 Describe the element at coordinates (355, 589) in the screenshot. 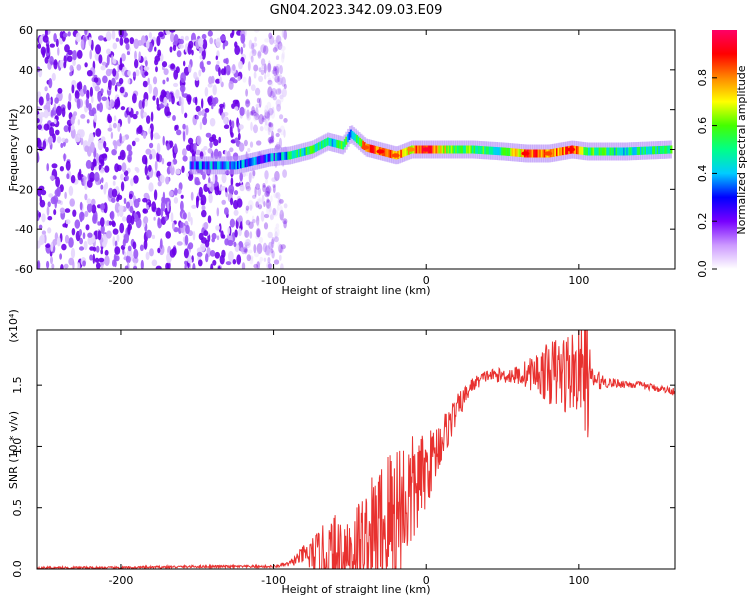

I see `snr-xlabel: Height of straight line (km)` at that location.